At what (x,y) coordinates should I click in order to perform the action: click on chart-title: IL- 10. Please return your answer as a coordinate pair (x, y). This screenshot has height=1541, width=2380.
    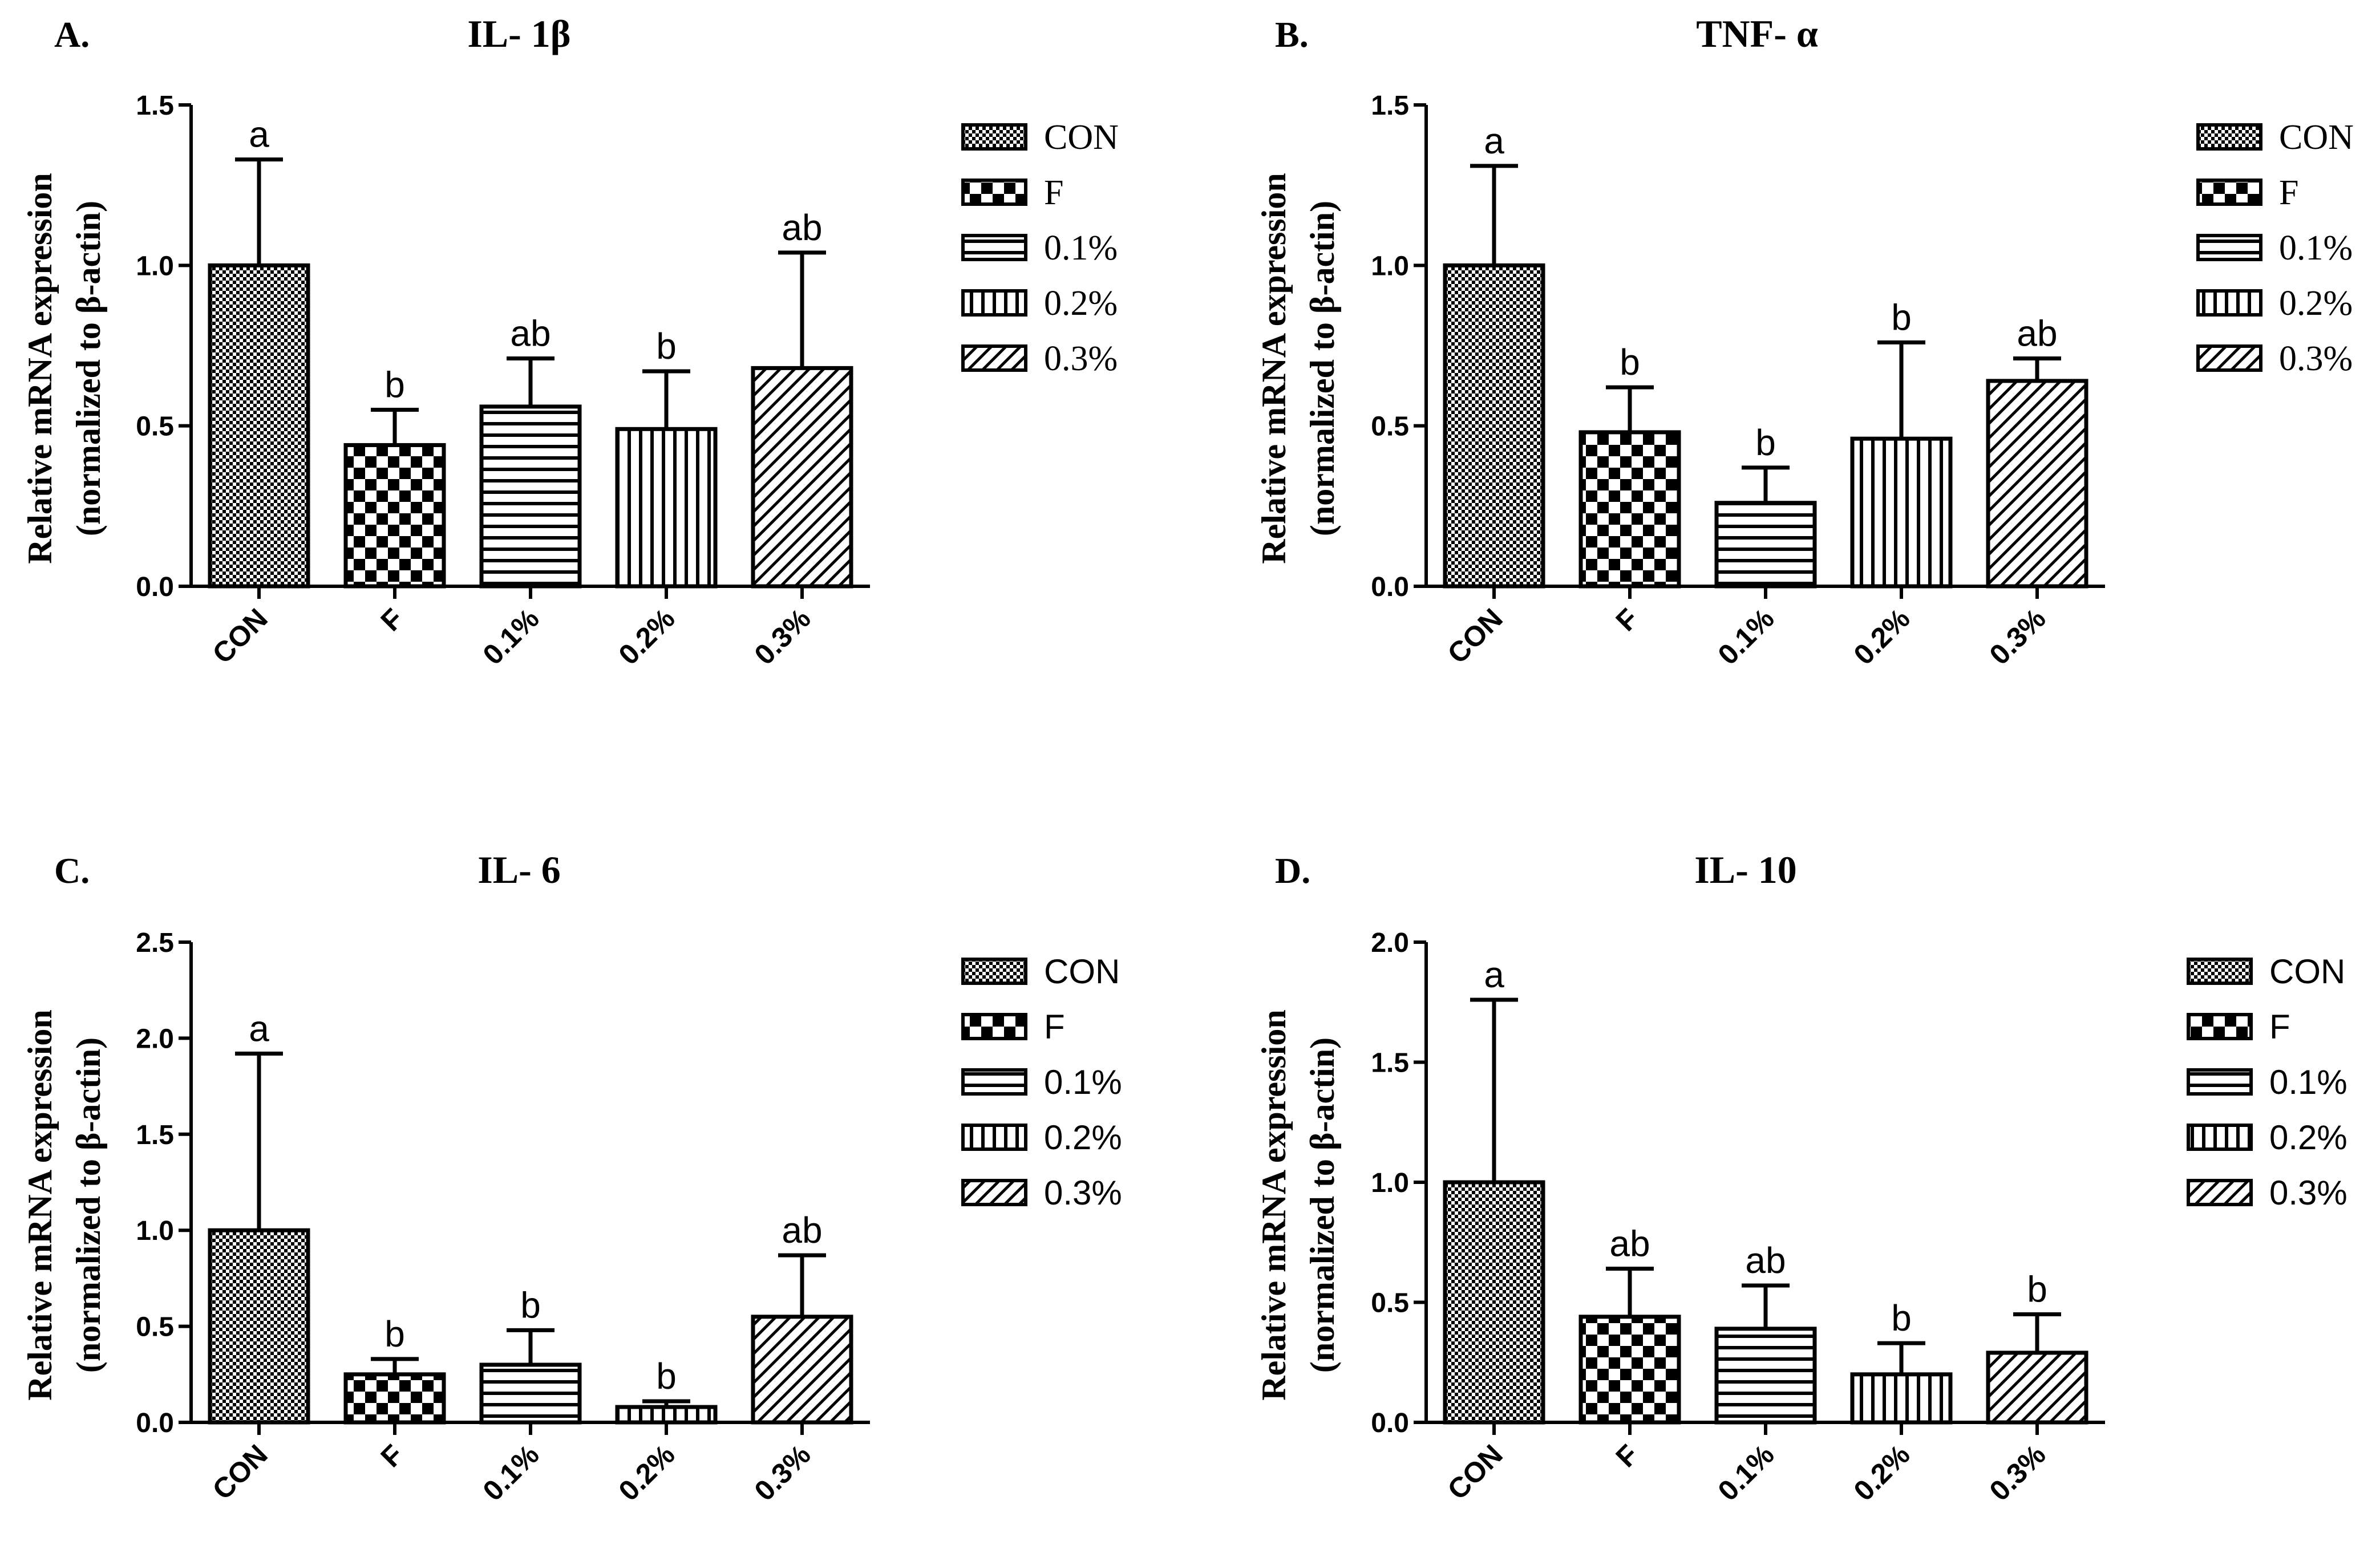
    Looking at the image, I should click on (1745, 869).